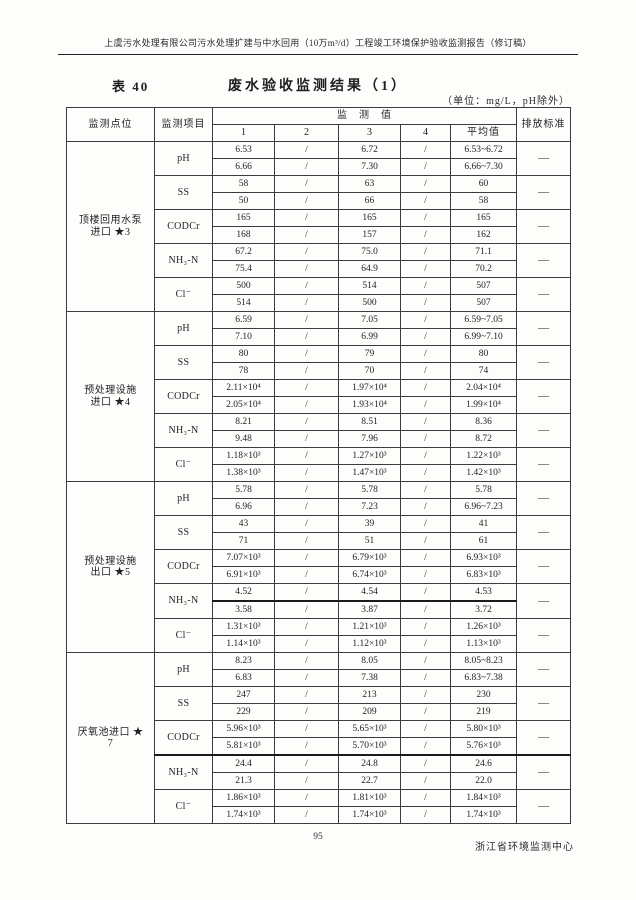  Describe the element at coordinates (483, 473) in the screenshot. I see `value-cell: 1.42×10³` at that location.